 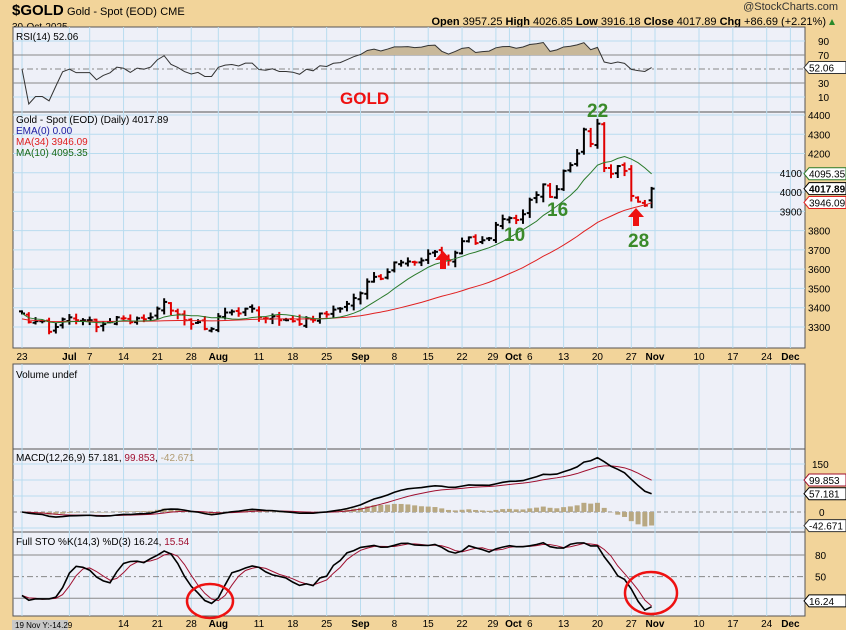 I want to click on x-tick-label: Nov, so click(x=655, y=357).